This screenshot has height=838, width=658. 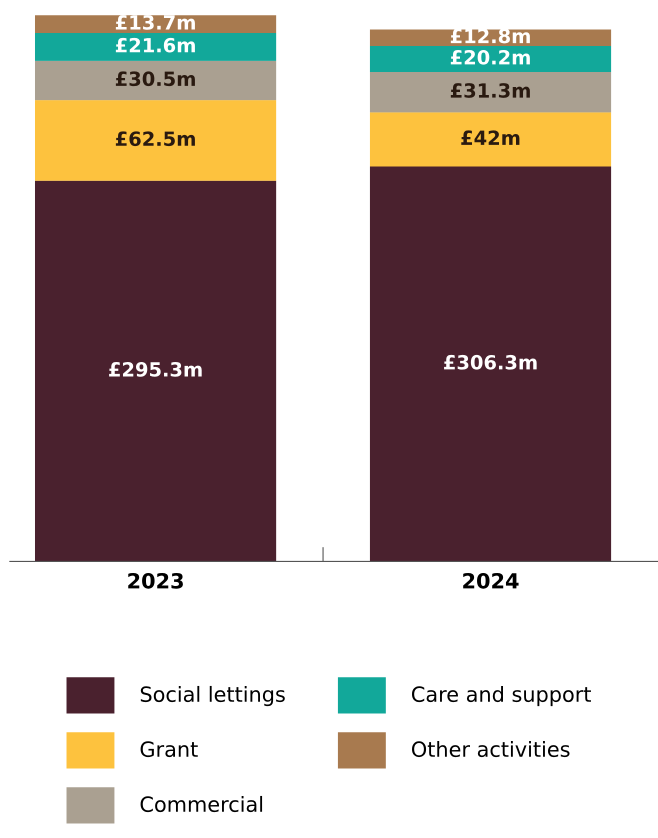 I want to click on data-label: £42m, so click(x=490, y=137).